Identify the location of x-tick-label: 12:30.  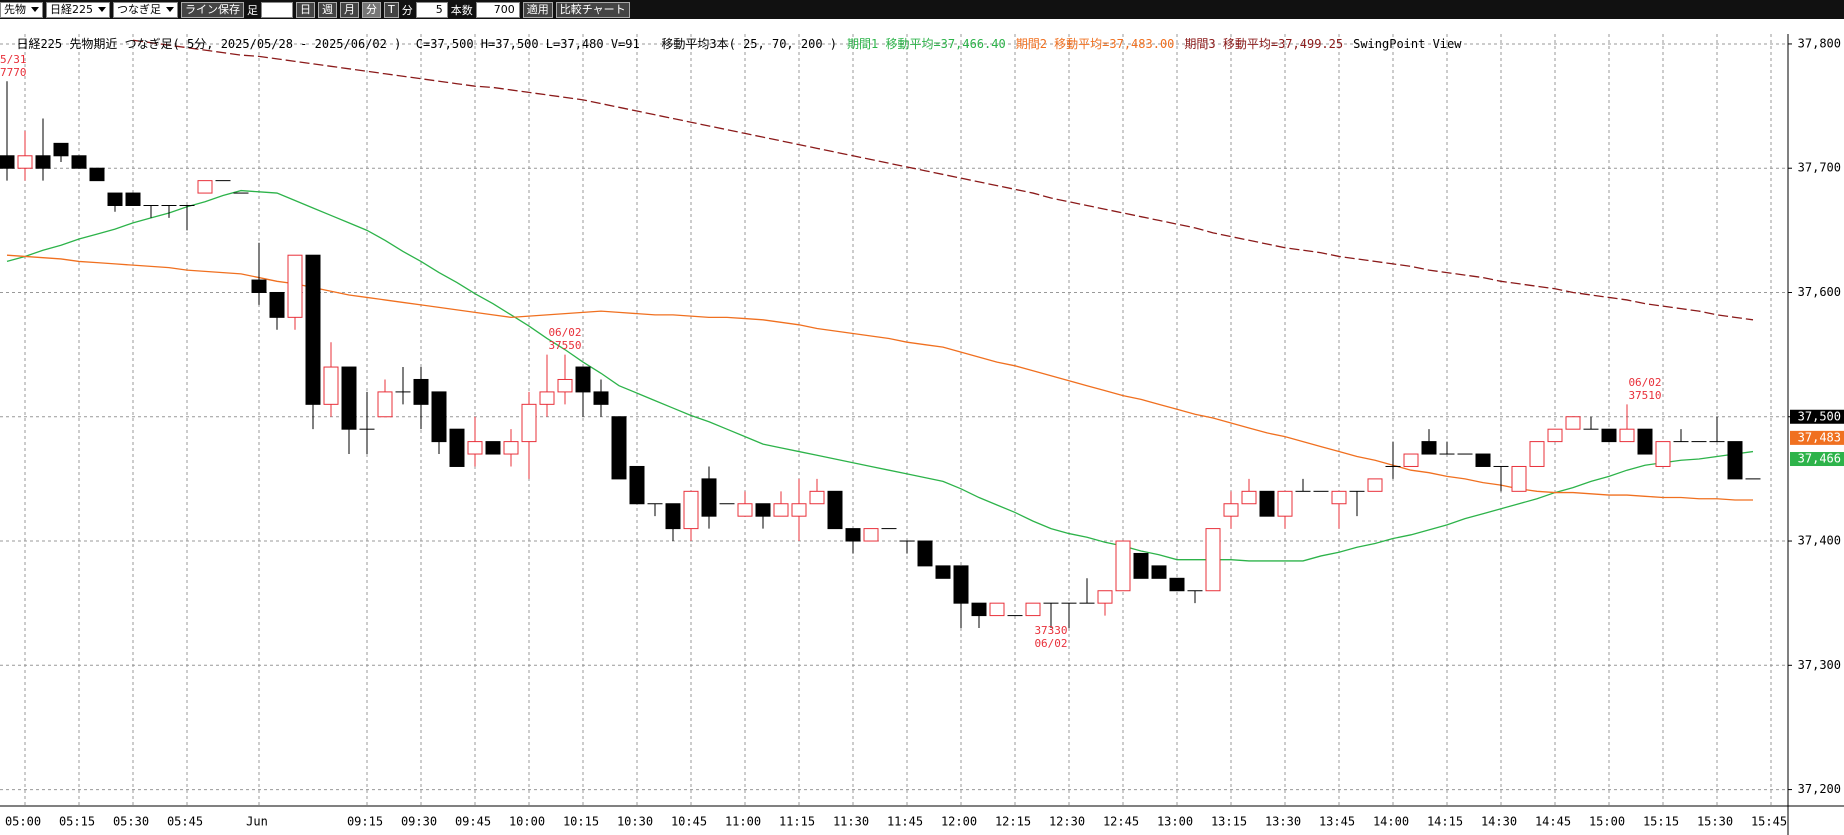
(1067, 822).